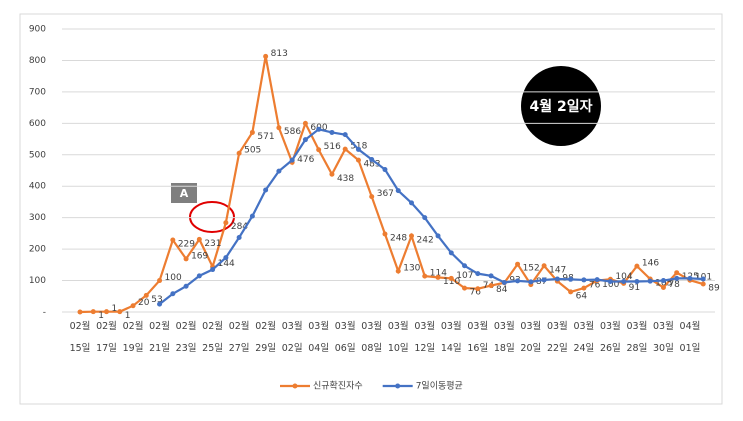  What do you see at coordinates (584, 337) in the screenshot?
I see `x-tick-label: 03월 24일` at bounding box center [584, 337].